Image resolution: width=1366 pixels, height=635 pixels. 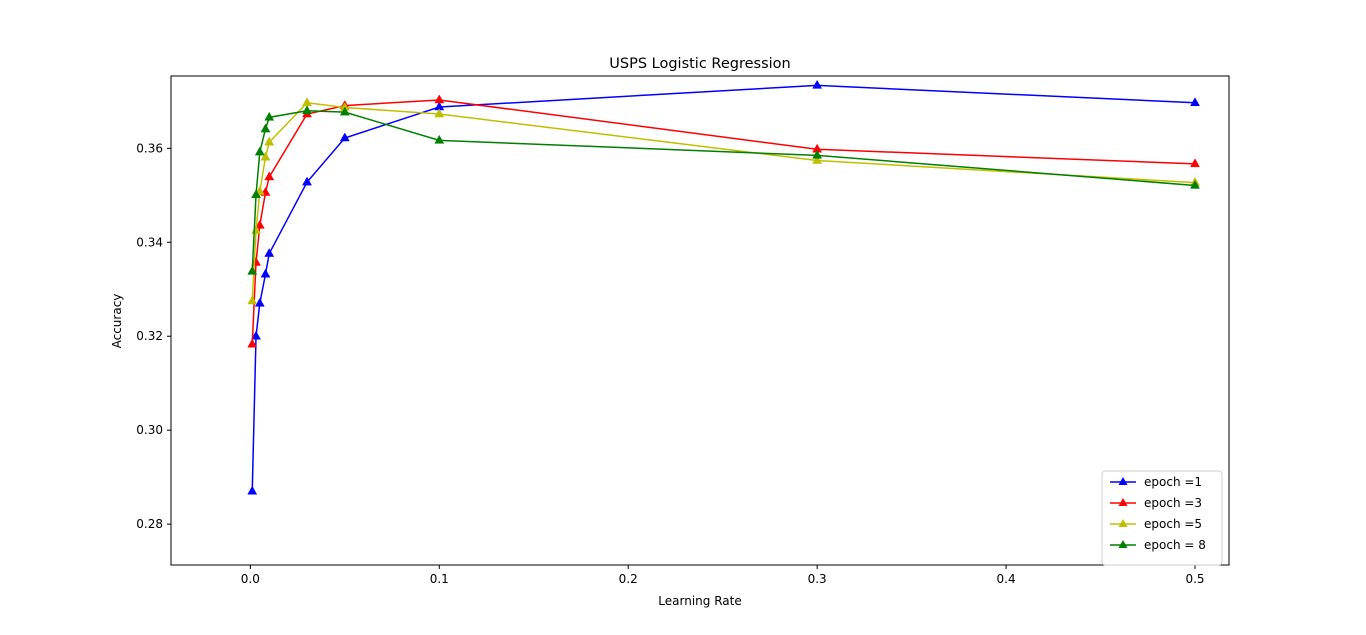 What do you see at coordinates (250, 579) in the screenshot?
I see `x-tick-label: 0.0` at bounding box center [250, 579].